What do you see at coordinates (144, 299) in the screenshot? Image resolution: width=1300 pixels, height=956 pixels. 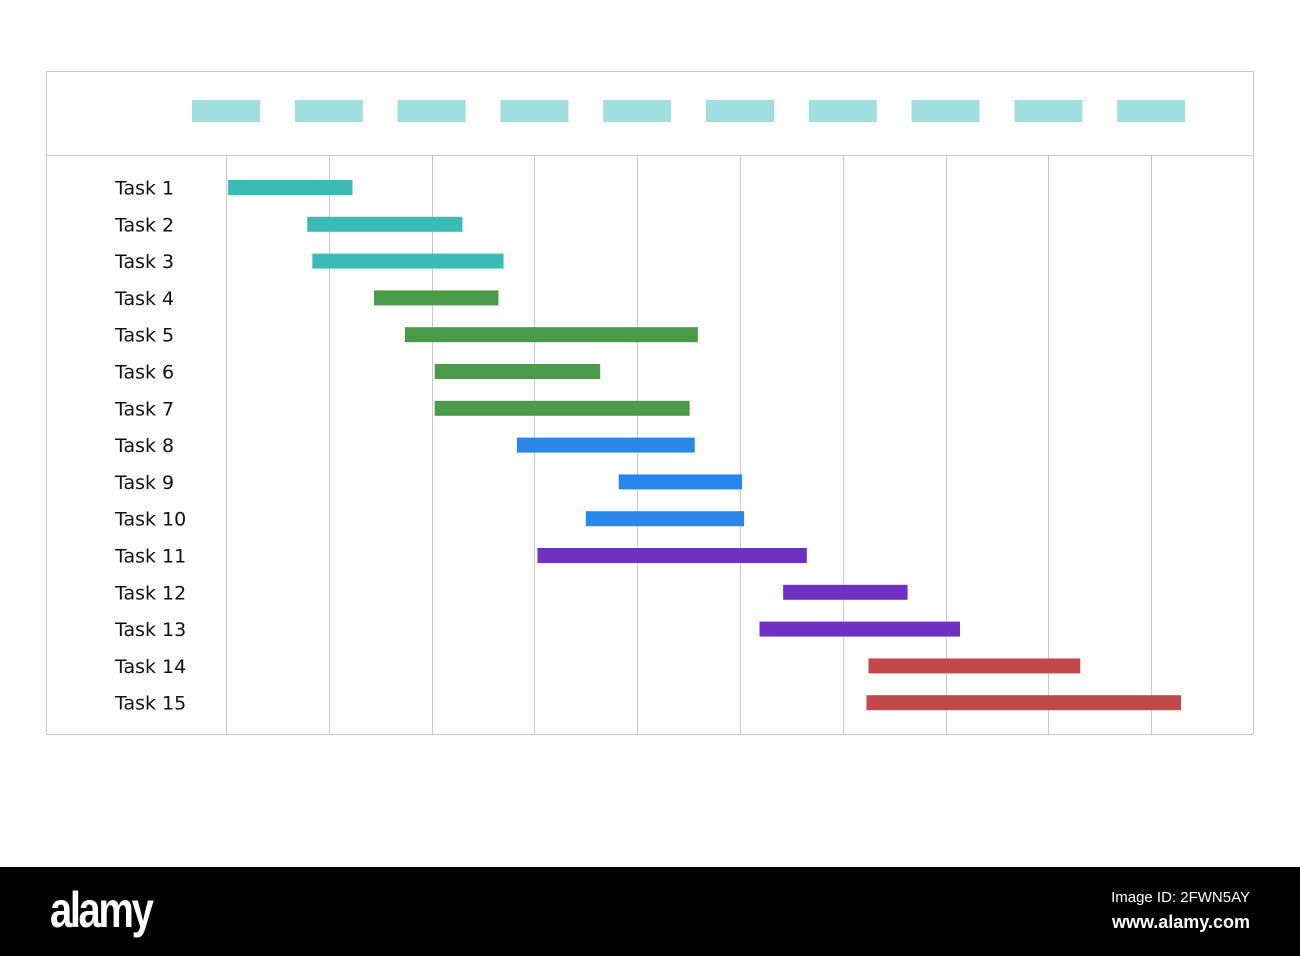 I see `task-label: Task 4` at bounding box center [144, 299].